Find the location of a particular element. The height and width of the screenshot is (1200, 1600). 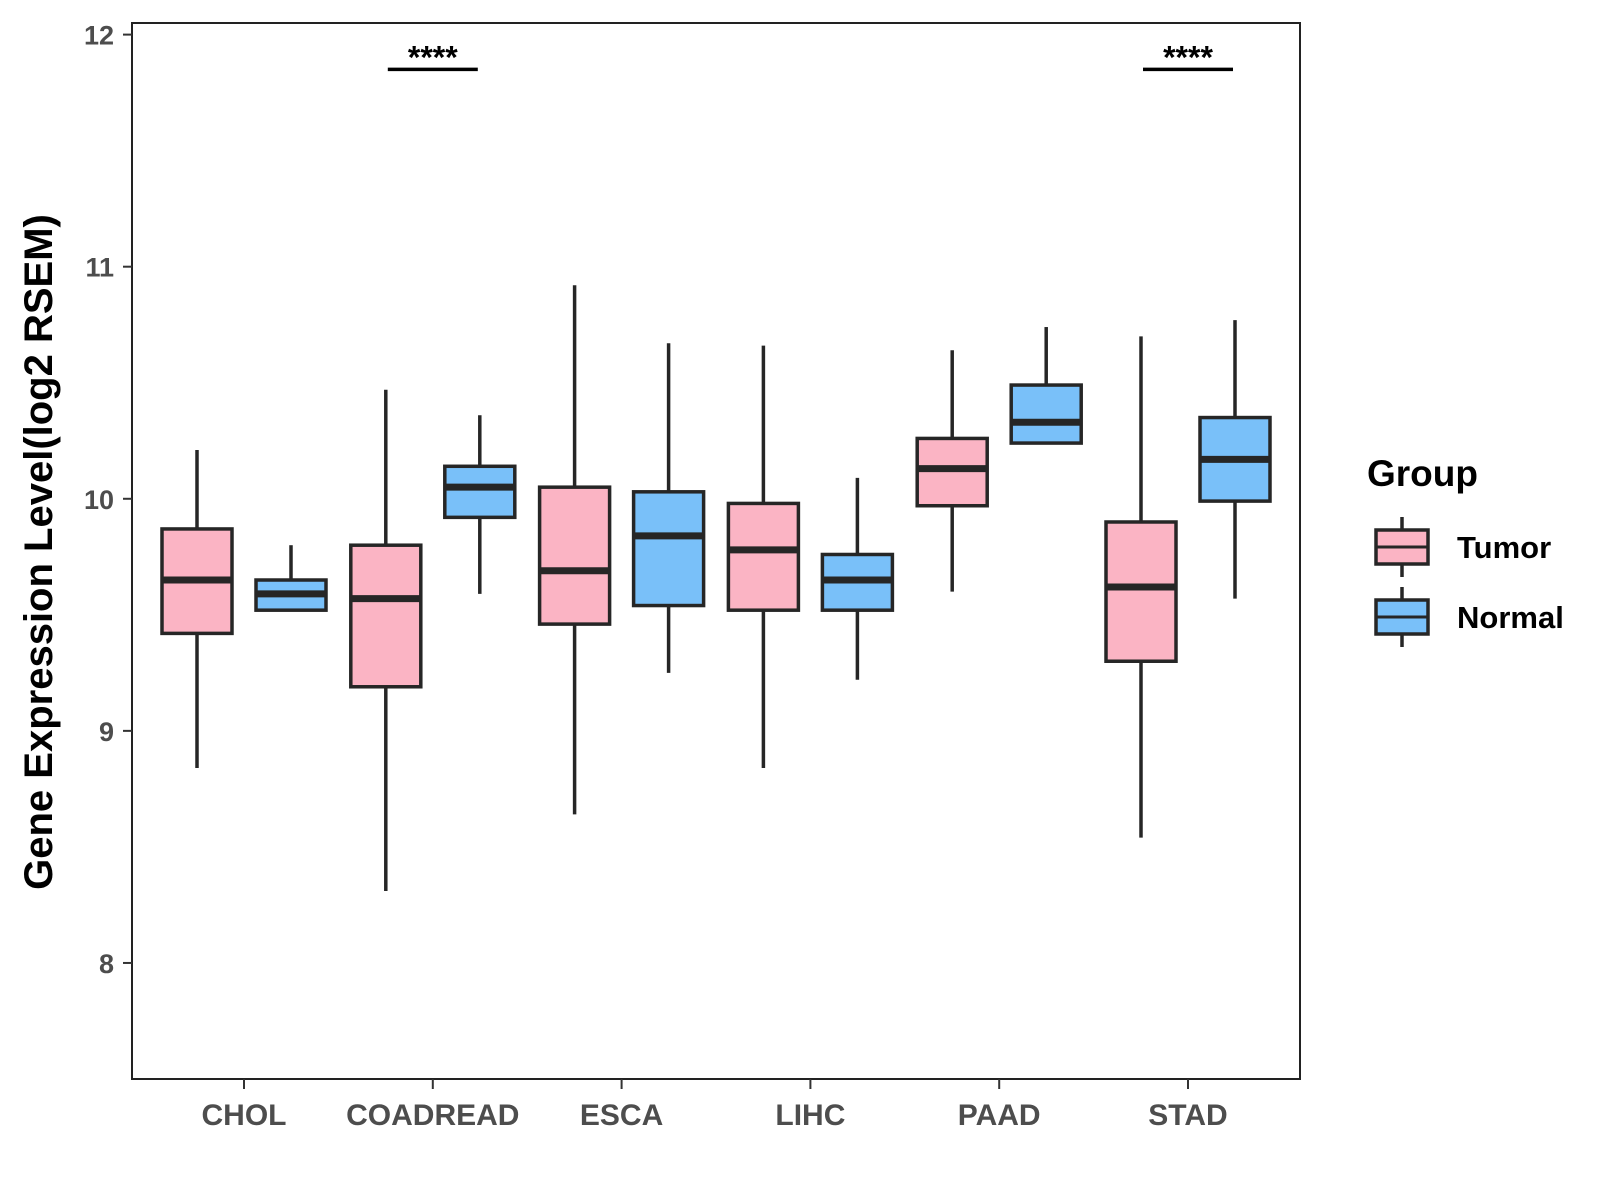

box-normal-coadread is located at coordinates (480, 504).